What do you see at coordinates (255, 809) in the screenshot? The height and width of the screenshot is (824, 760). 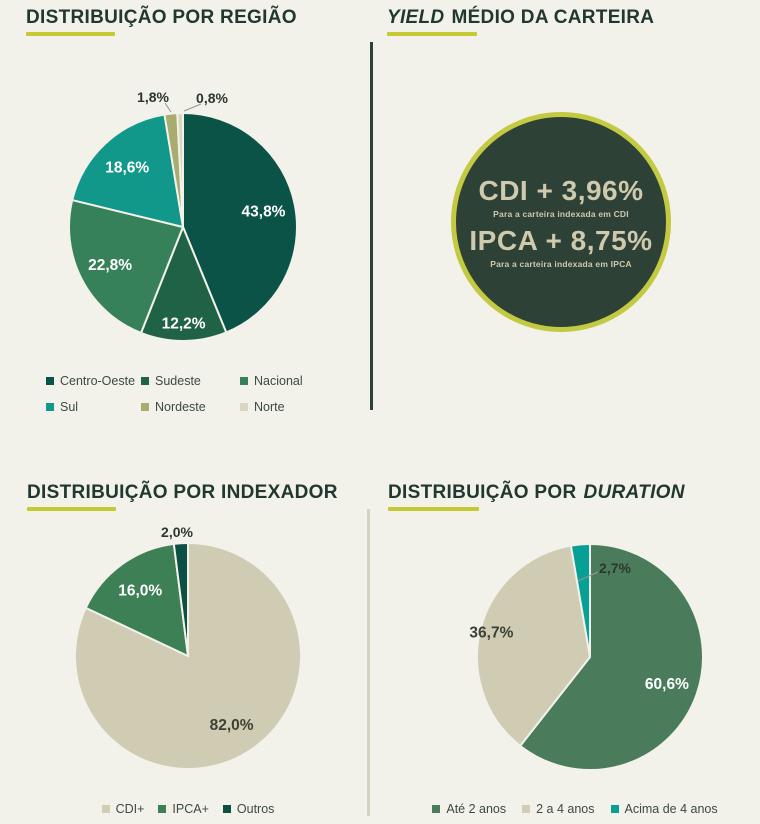 I see `legend-label: Outros` at bounding box center [255, 809].